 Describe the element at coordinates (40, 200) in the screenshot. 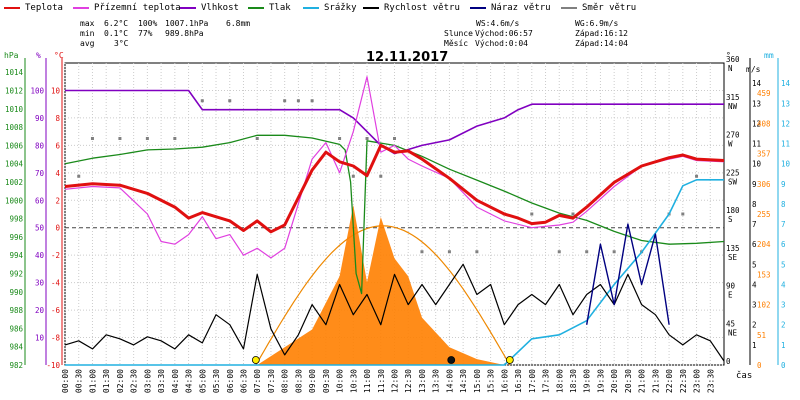

I see `humidity-tick-label: 60` at that location.